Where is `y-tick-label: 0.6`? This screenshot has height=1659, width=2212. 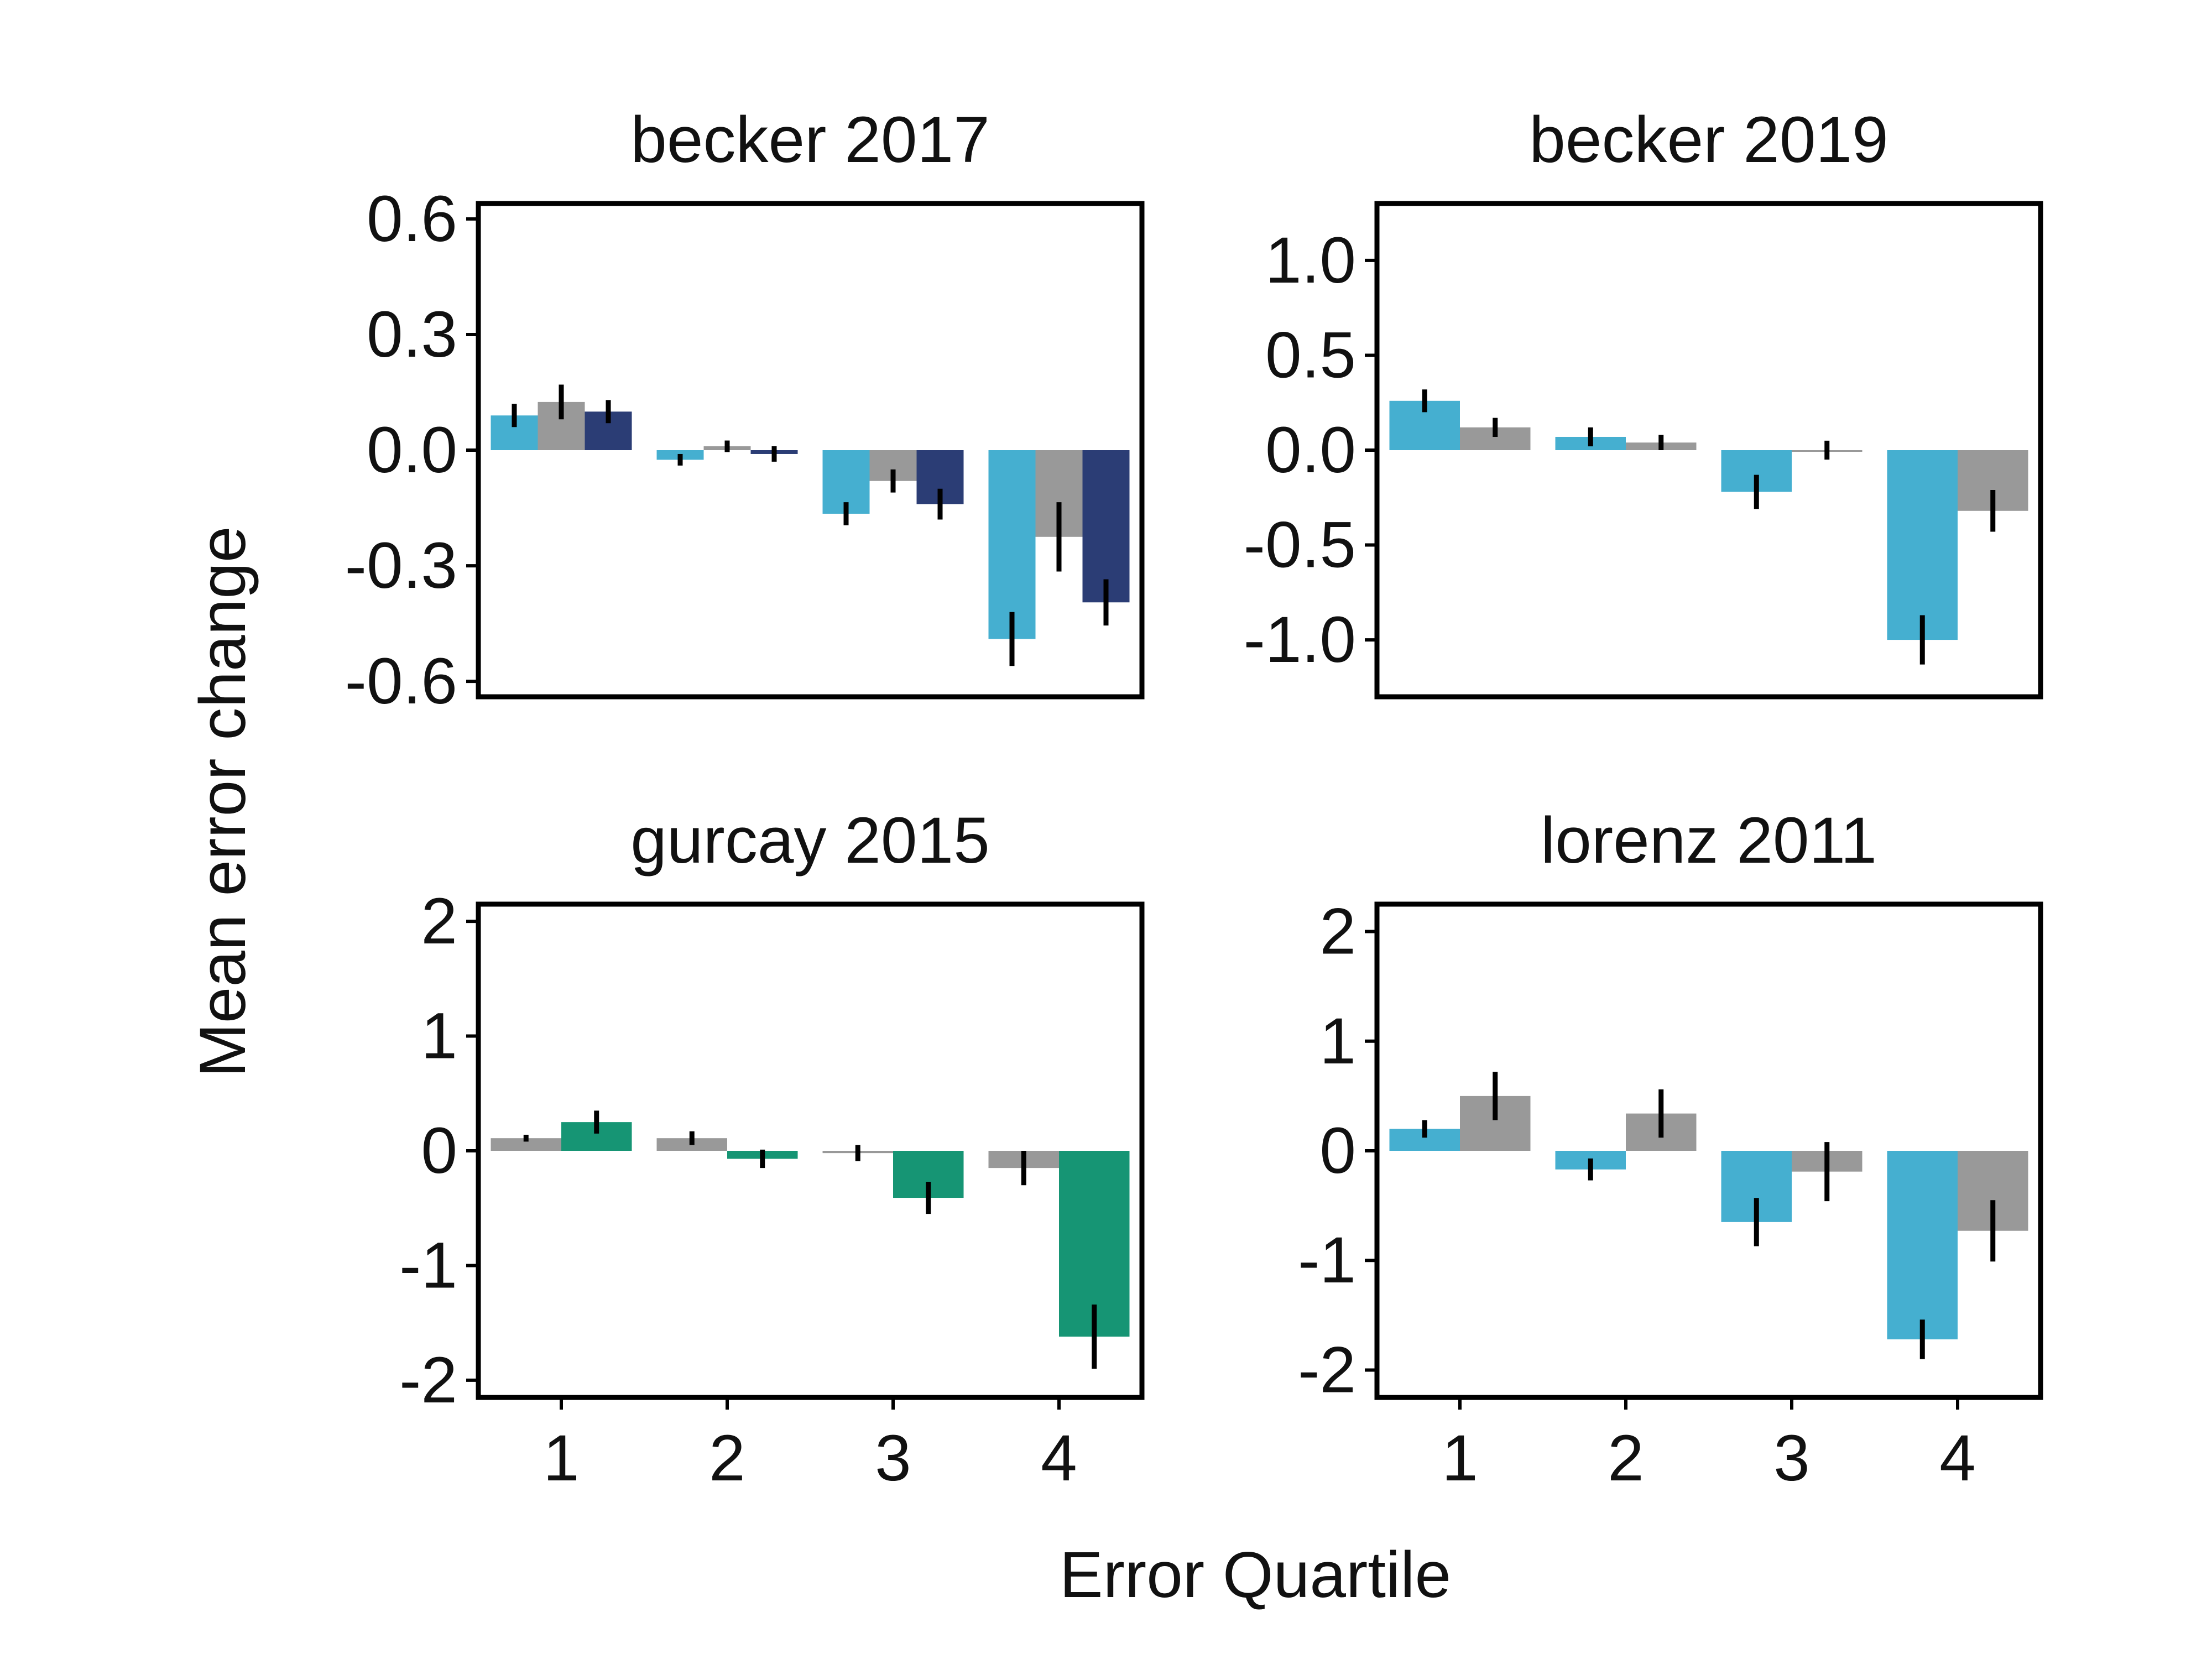
y-tick-label: 0.6 is located at coordinates (412, 219).